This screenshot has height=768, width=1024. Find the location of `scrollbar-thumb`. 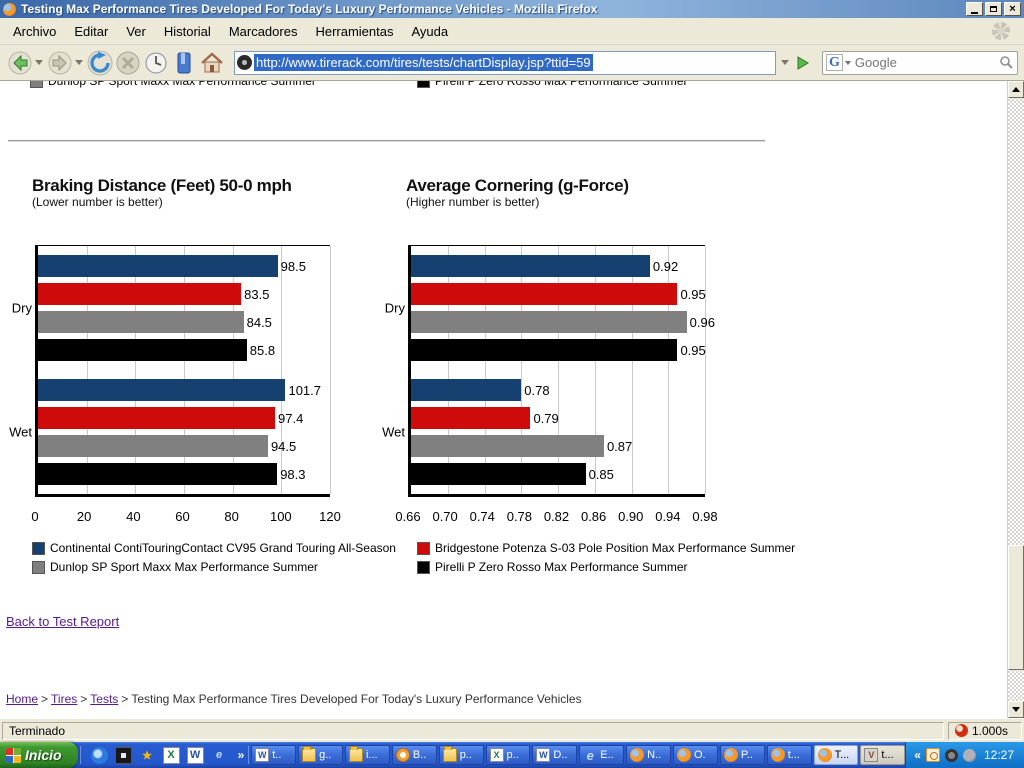

scrollbar-thumb is located at coordinates (1016, 607).